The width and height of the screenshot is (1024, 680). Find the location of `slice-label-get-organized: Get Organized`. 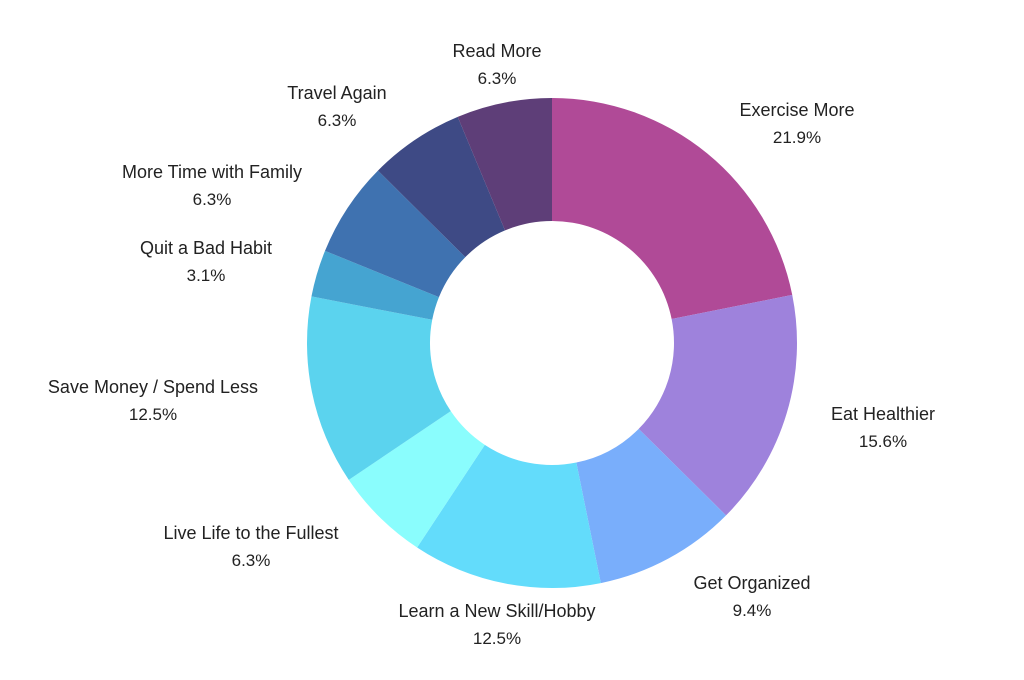

slice-label-get-organized: Get Organized is located at coordinates (751, 583).